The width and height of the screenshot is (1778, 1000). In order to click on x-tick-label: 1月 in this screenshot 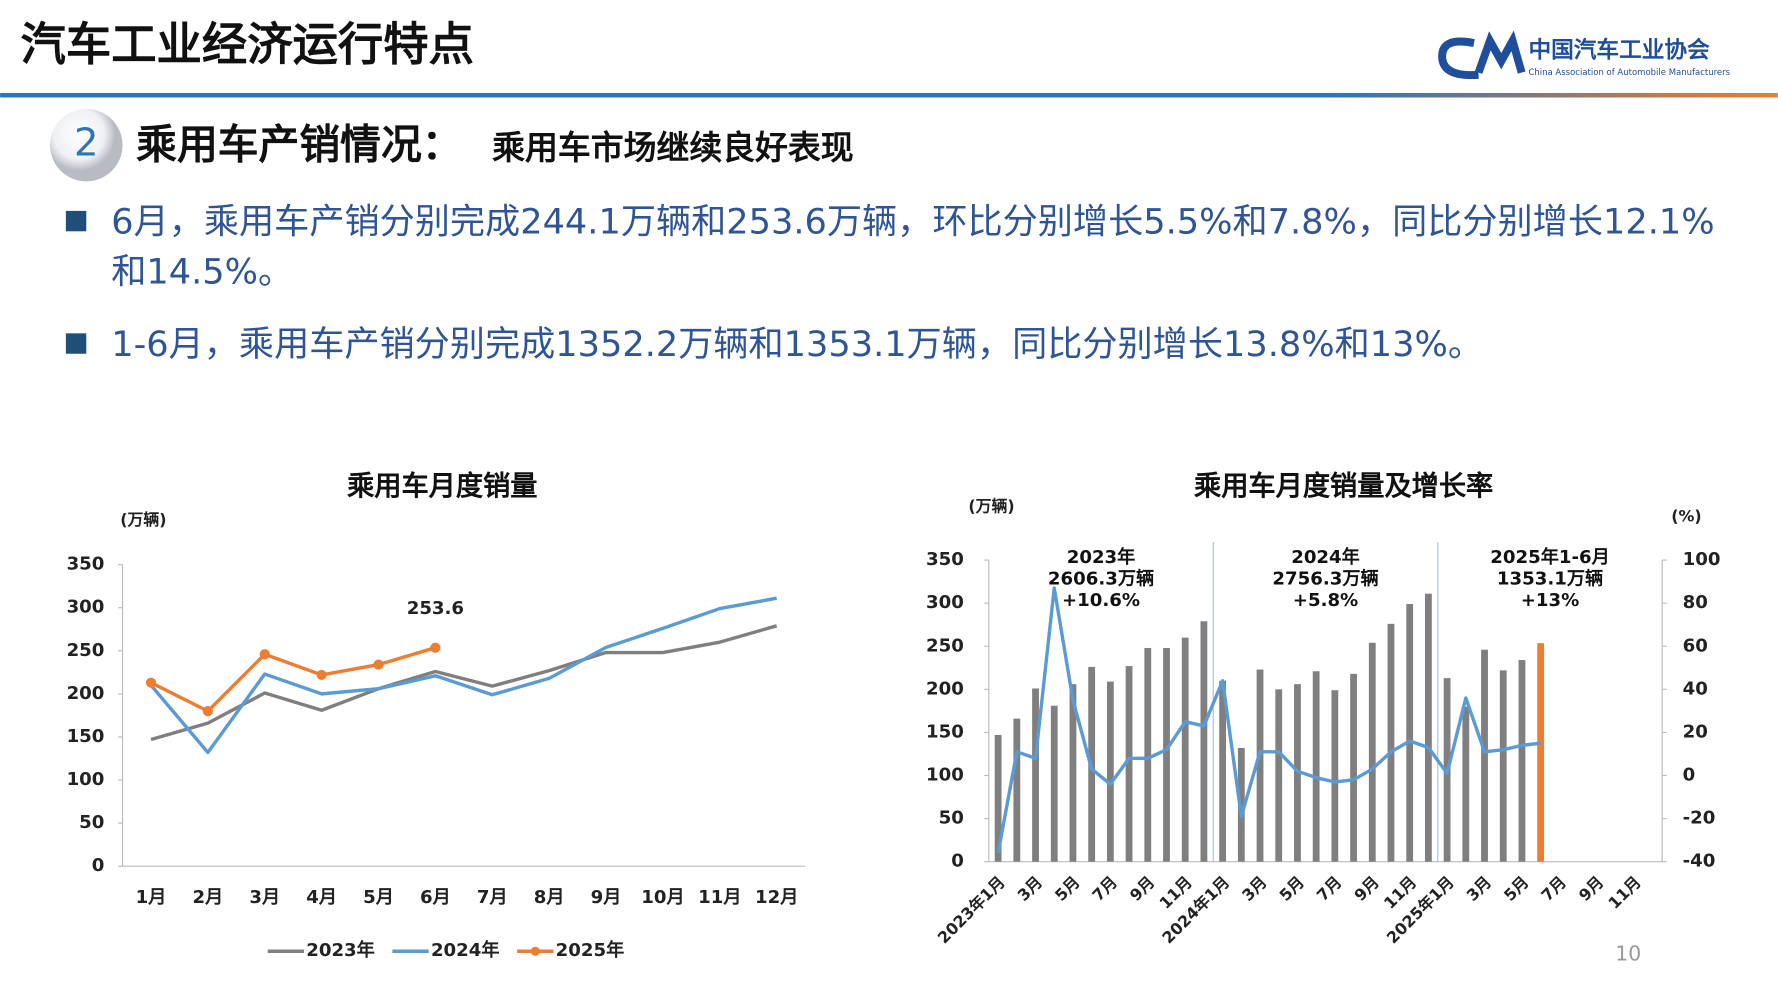, I will do `click(151, 897)`.